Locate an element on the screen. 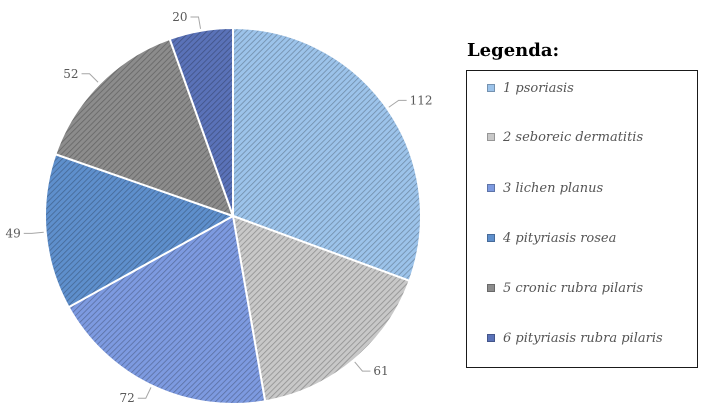 The image size is (705, 419). data-label-4: 49 is located at coordinates (12, 233).